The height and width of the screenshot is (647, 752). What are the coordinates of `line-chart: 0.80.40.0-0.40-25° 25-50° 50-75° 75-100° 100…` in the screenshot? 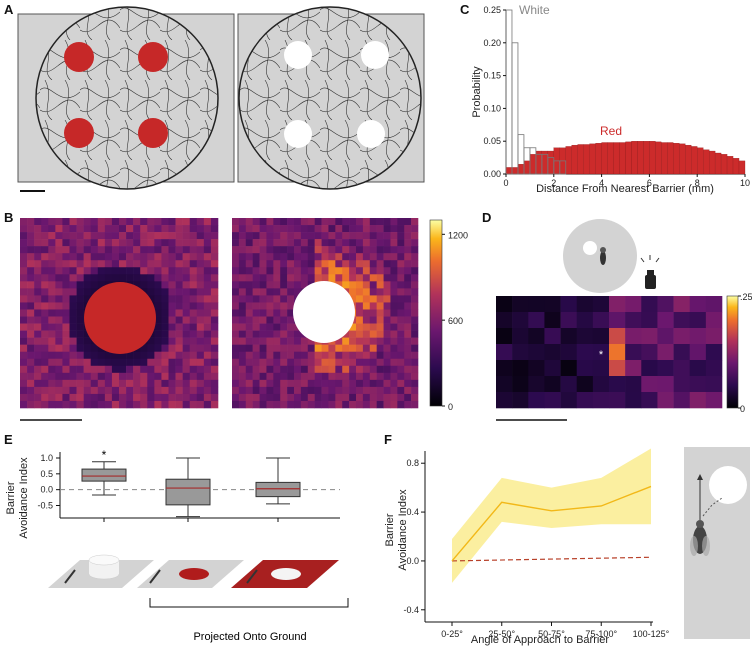 It's located at (527, 547).